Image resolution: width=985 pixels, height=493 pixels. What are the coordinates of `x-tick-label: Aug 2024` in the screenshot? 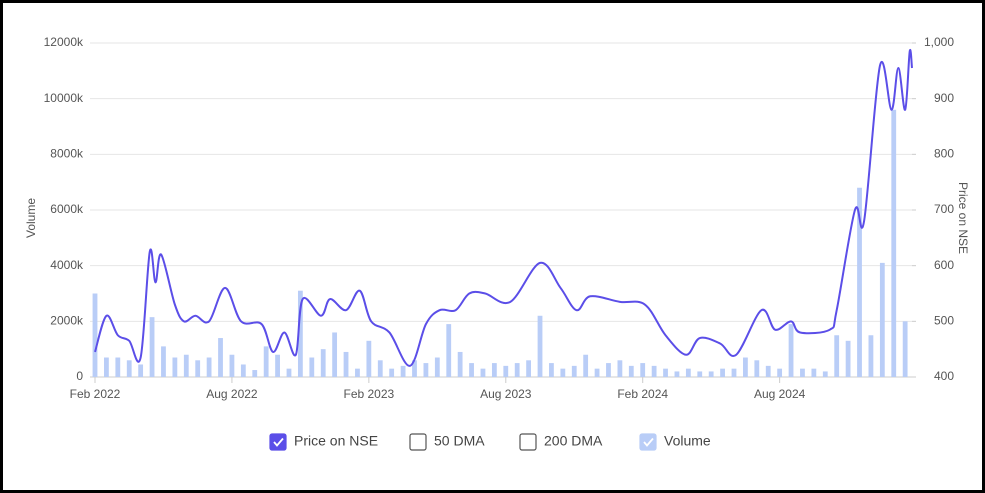 It's located at (780, 394).